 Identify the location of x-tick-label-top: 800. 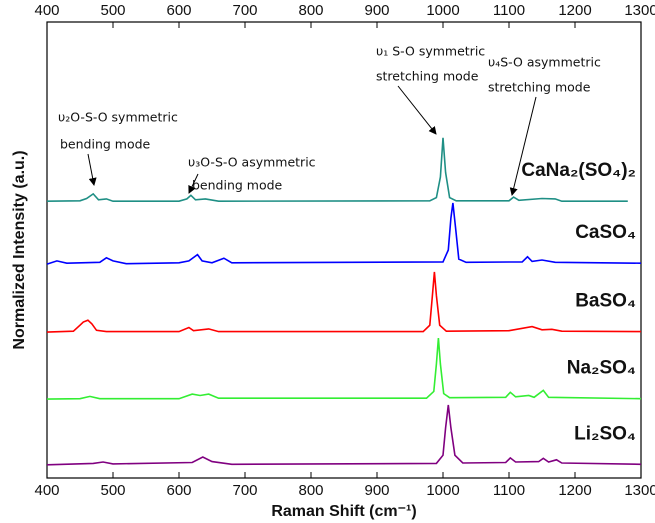
(310, 10).